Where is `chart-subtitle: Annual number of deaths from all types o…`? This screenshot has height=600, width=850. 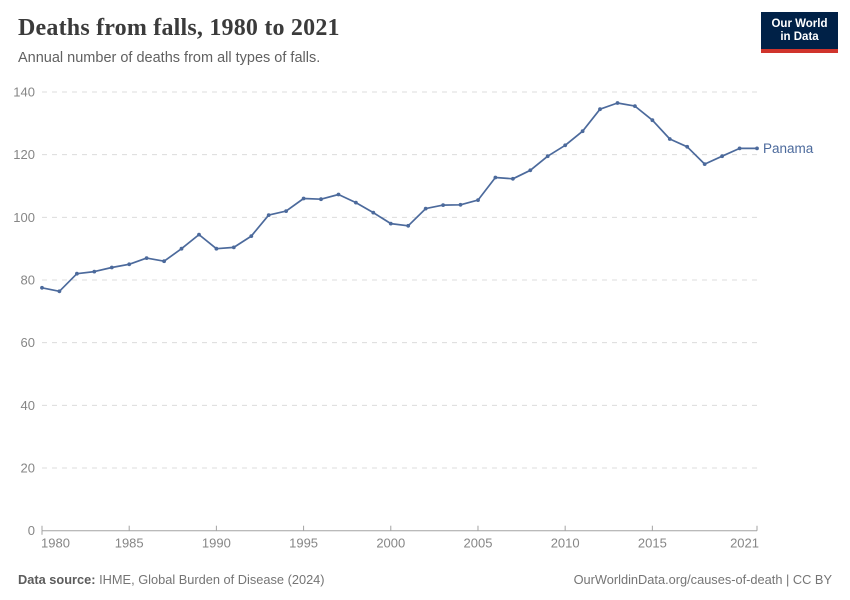
chart-subtitle: Annual number of deaths from all types o… is located at coordinates (169, 58).